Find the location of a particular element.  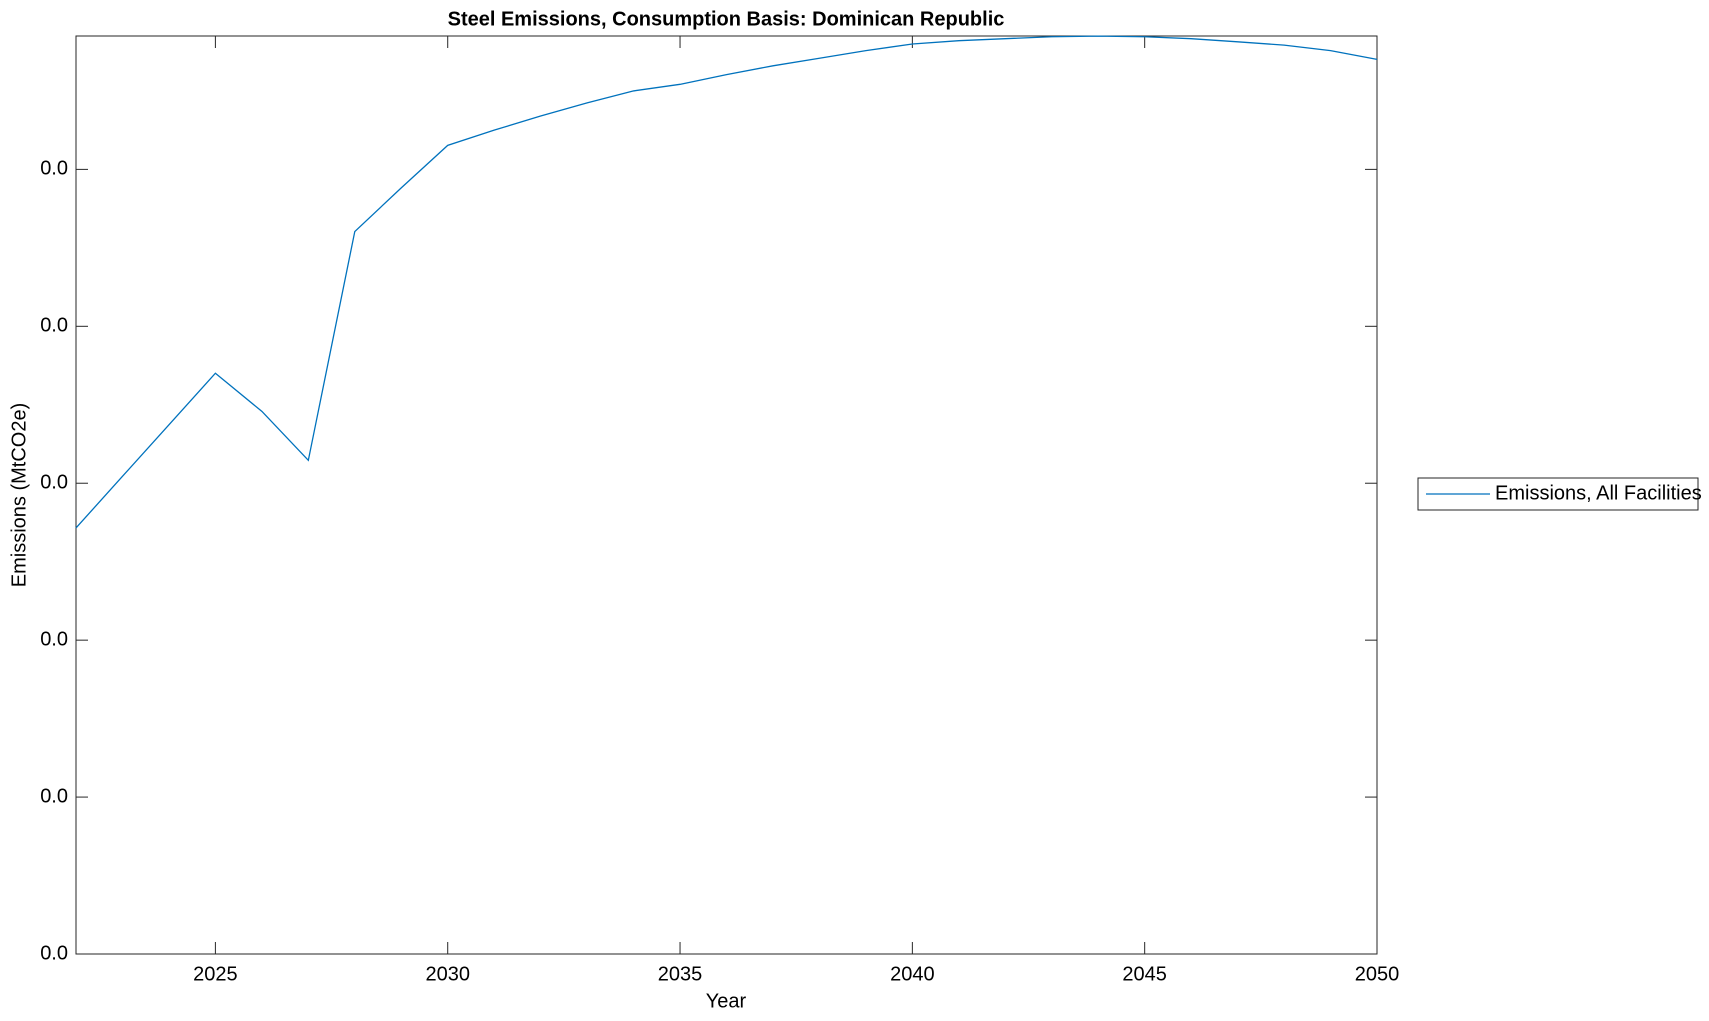

x-tick-label: 2025 is located at coordinates (215, 974).